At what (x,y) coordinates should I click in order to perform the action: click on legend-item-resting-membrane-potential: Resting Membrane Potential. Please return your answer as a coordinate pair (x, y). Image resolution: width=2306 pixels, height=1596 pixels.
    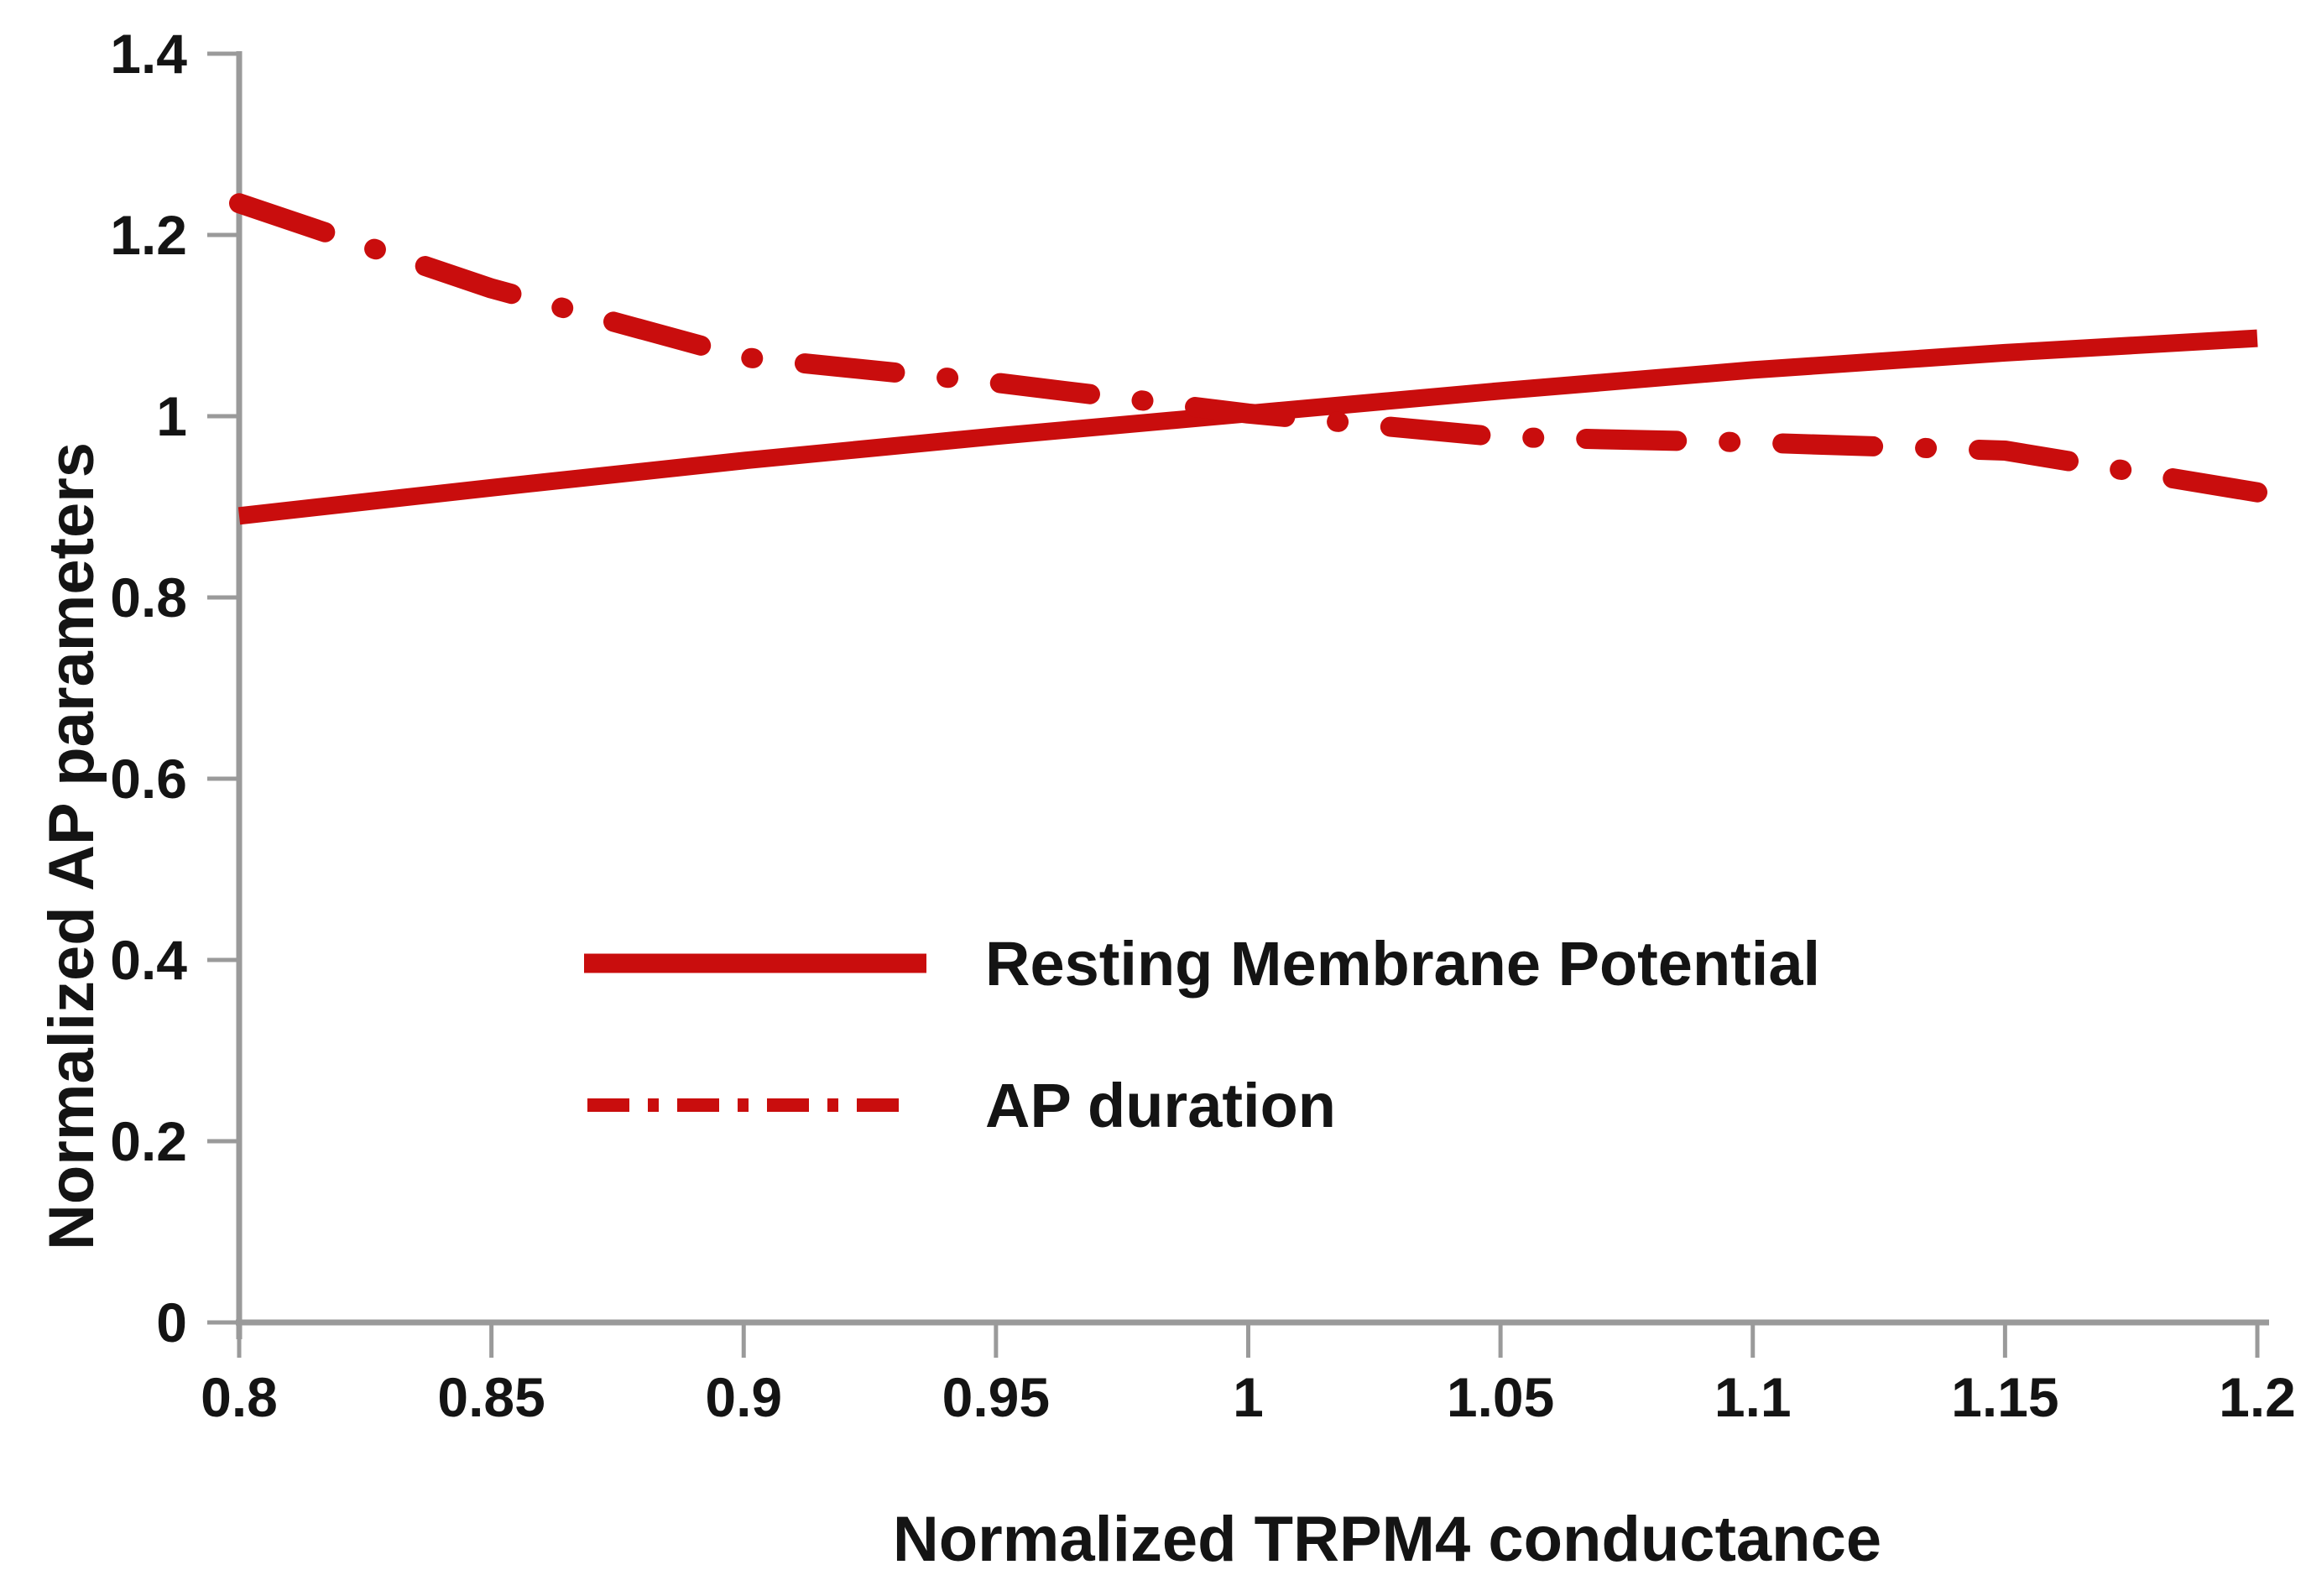
    Looking at the image, I should click on (1292, 963).